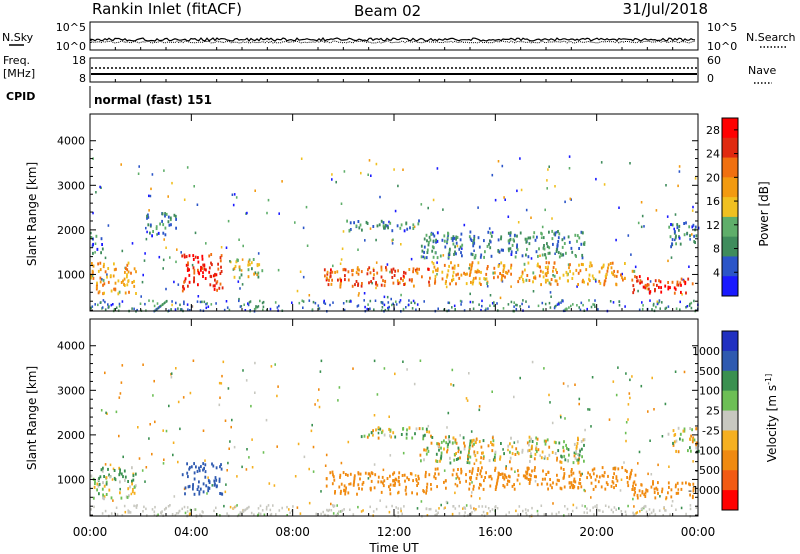 Image resolution: width=800 pixels, height=554 pixels. Describe the element at coordinates (394, 532) in the screenshot. I see `x-tick-label: 12:00` at that location.